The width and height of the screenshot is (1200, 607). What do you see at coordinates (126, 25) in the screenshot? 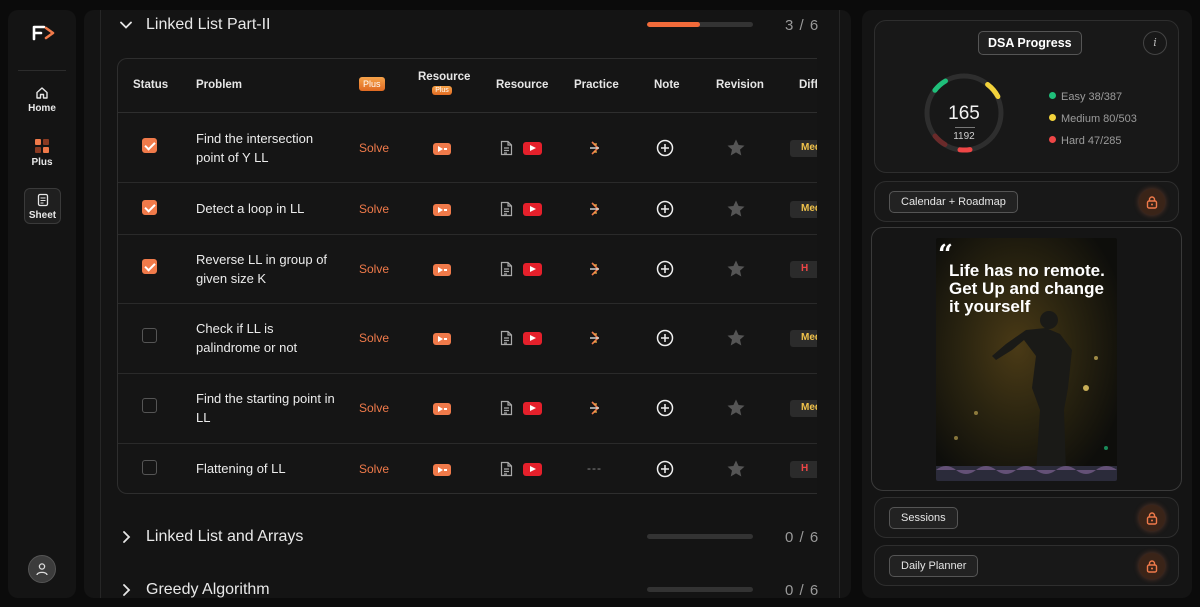
I see `chevron-down-icon` at bounding box center [126, 25].